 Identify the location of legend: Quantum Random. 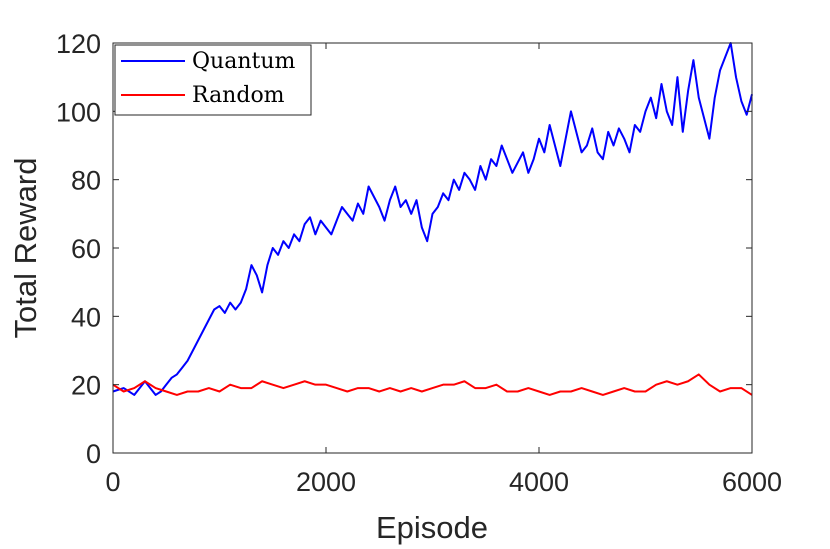
(213, 80).